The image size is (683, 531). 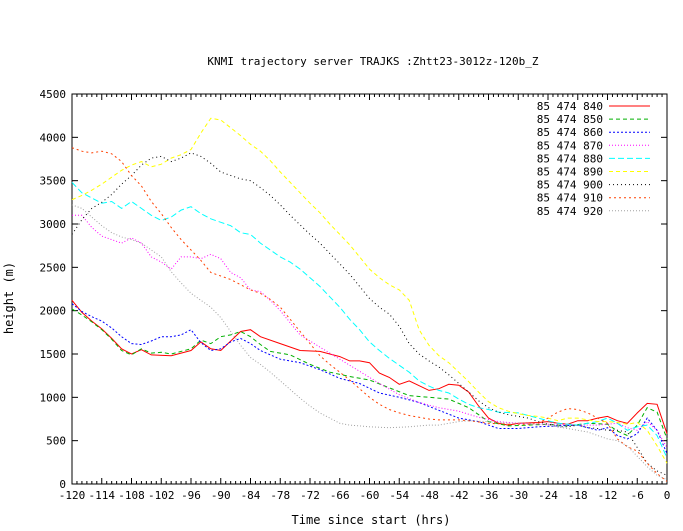 What do you see at coordinates (53, 267) in the screenshot?
I see `y-tick-label: 2500` at bounding box center [53, 267].